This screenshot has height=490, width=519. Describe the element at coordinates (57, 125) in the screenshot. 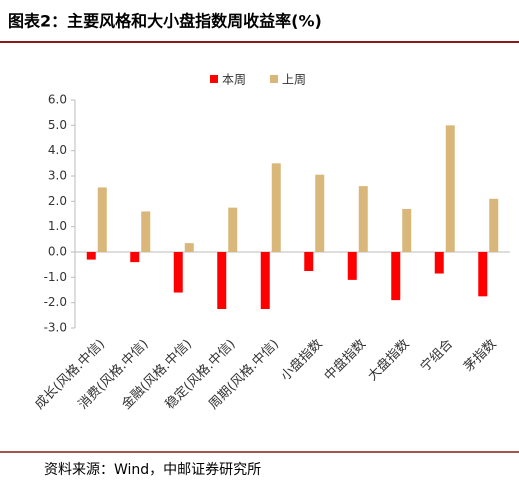

I see `y-tick-label: 5.0` at that location.